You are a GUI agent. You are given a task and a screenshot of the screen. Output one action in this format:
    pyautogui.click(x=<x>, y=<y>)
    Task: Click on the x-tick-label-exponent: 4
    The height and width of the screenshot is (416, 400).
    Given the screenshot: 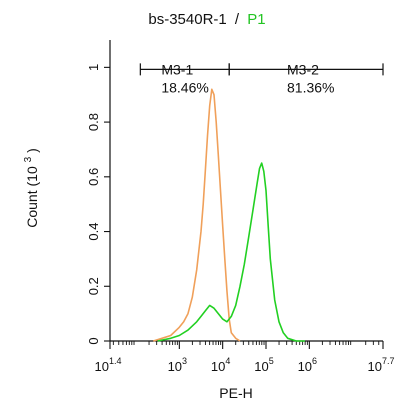 What is the action you would take?
    pyautogui.click(x=227, y=361)
    